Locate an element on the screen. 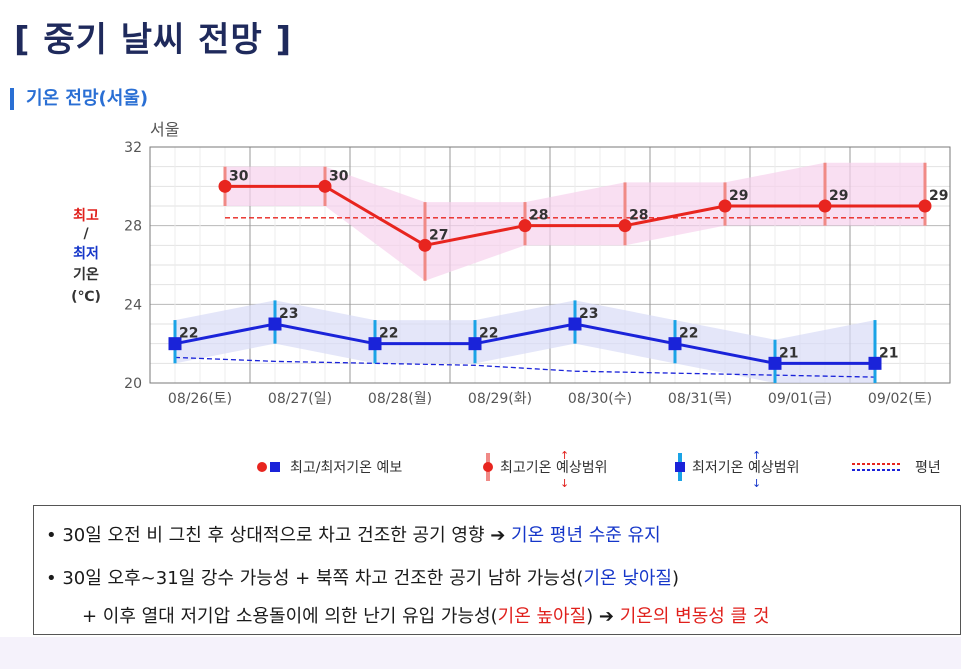 The width and height of the screenshot is (961, 669). y-axis-label: 최고 is located at coordinates (86, 216).